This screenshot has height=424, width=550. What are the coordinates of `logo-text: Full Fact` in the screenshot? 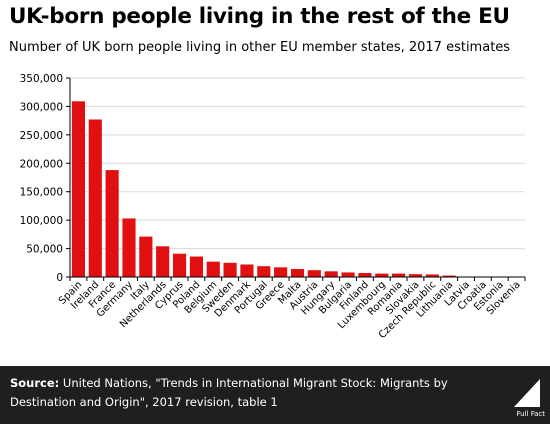 It's located at (530, 414).